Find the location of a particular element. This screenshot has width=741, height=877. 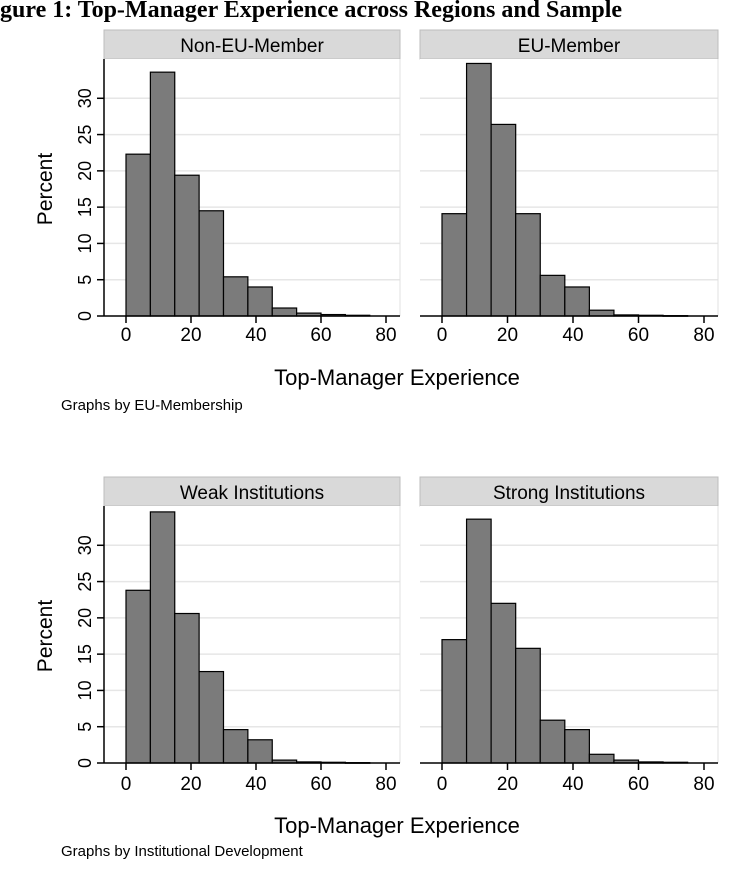

y-tick-label-1-25: 25 is located at coordinates (85, 582).